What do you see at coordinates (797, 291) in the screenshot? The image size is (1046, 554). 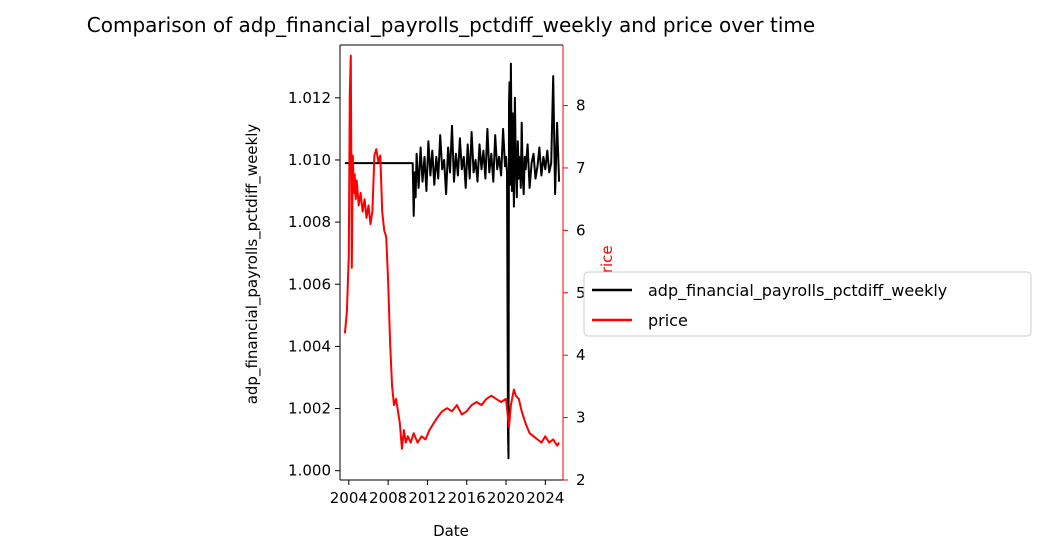 I see `legend-label-left-series: adp_financial_payrolls_pctdiff_weekly` at bounding box center [797, 291].